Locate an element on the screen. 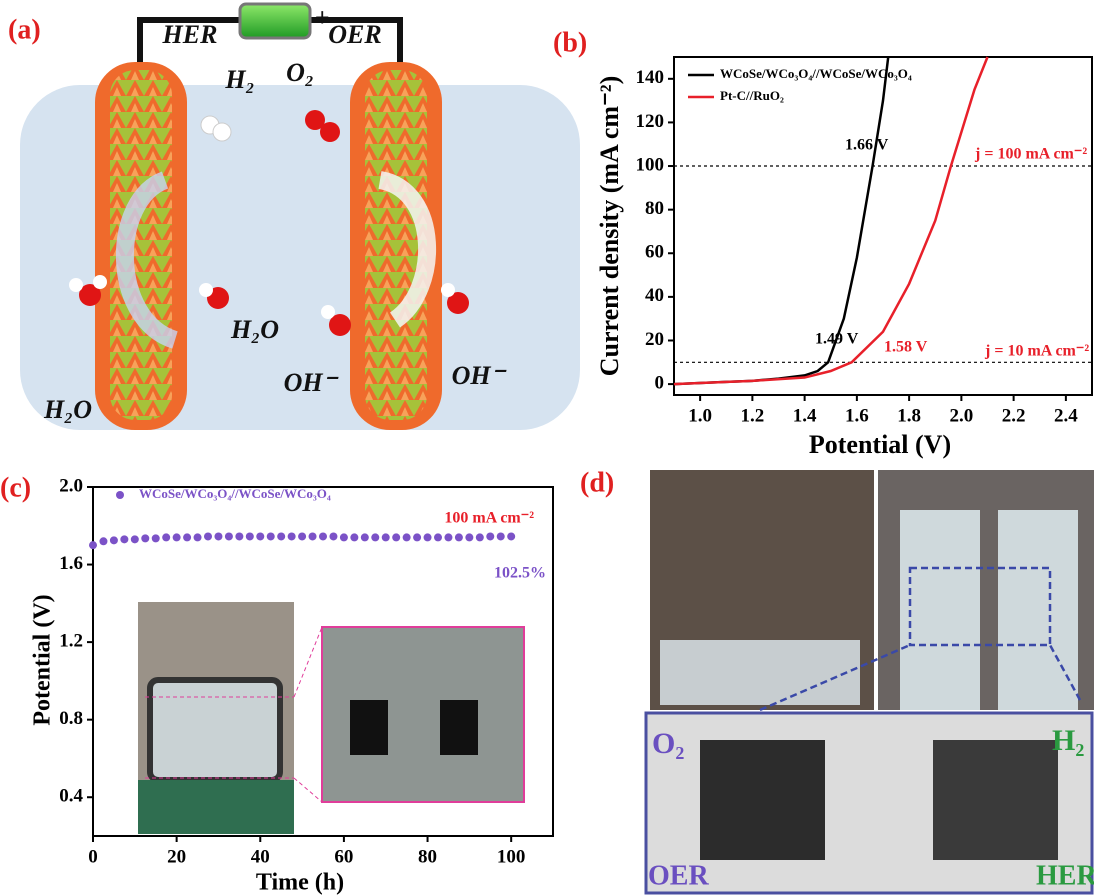  x-tick-label: 1.8 is located at coordinates (909, 415).